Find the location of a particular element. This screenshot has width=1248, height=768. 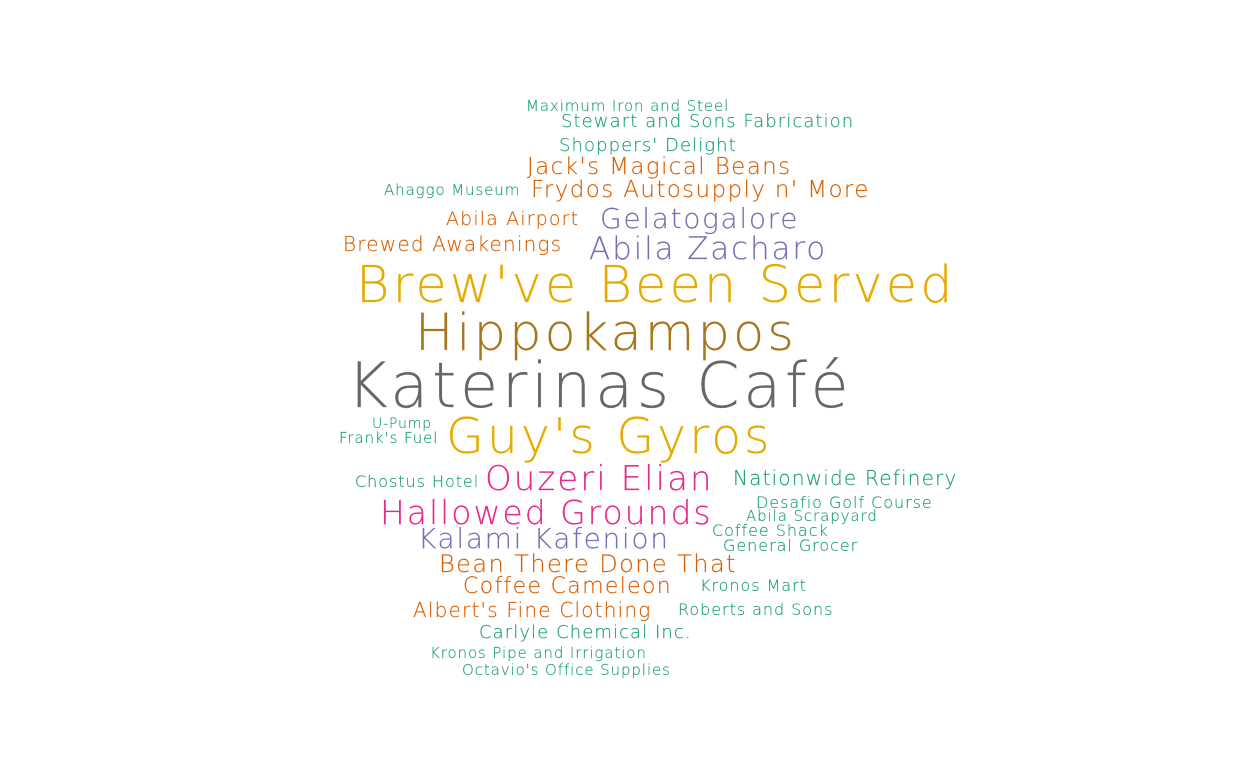

word-roberts-and-sons: Roberts and Sons is located at coordinates (756, 609).